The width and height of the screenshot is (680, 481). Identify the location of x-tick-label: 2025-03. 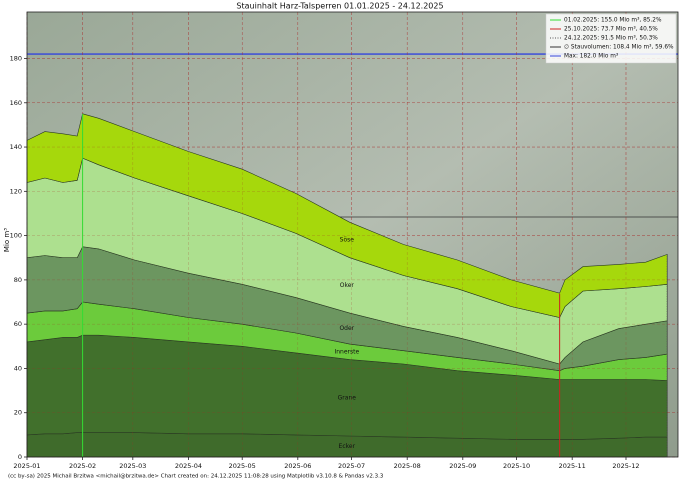
(132, 466).